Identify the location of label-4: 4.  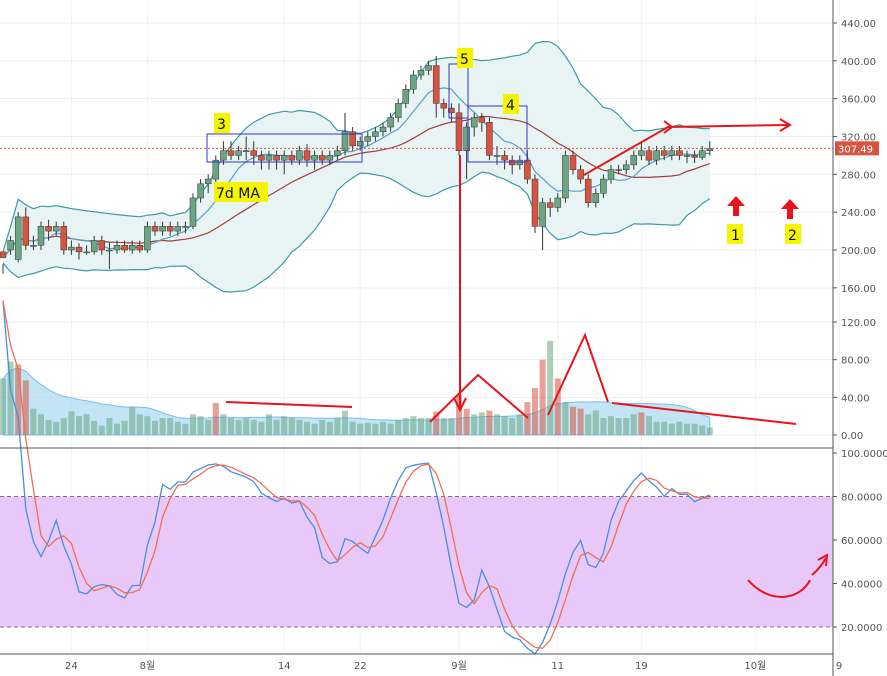
(510, 106).